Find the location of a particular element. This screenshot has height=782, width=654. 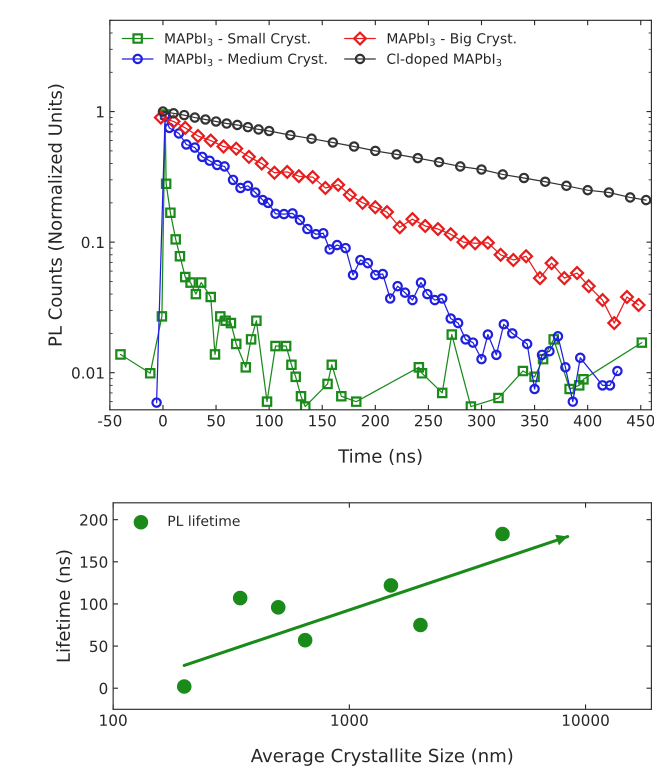

y-tick-label: 50 is located at coordinates (99, 646).